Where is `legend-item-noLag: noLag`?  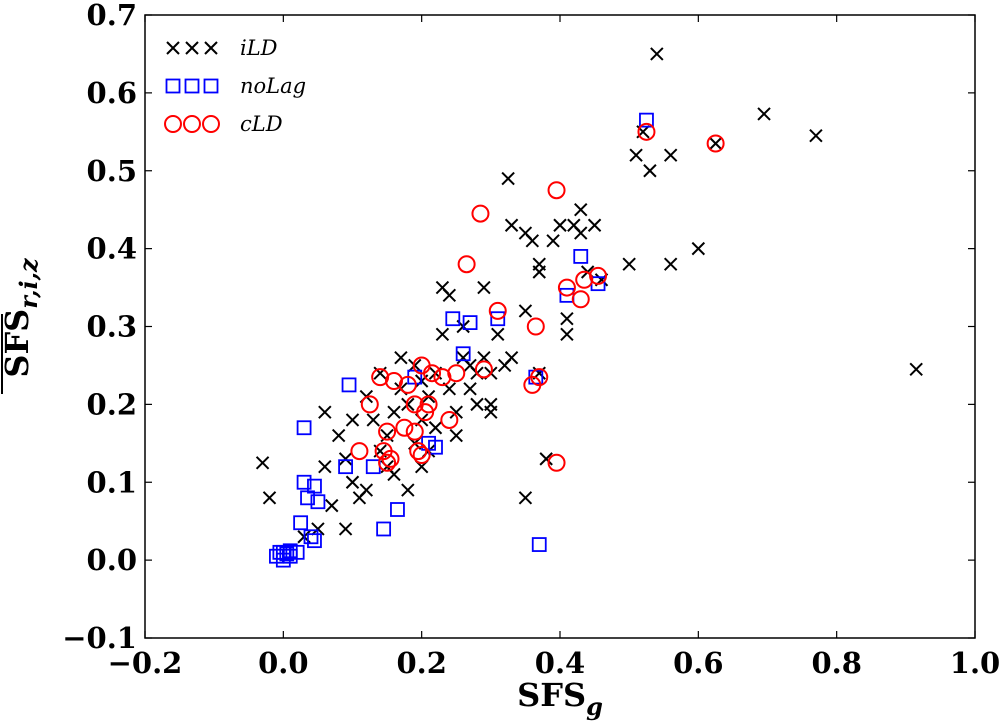
legend-item-noLag: noLag is located at coordinates (235, 86).